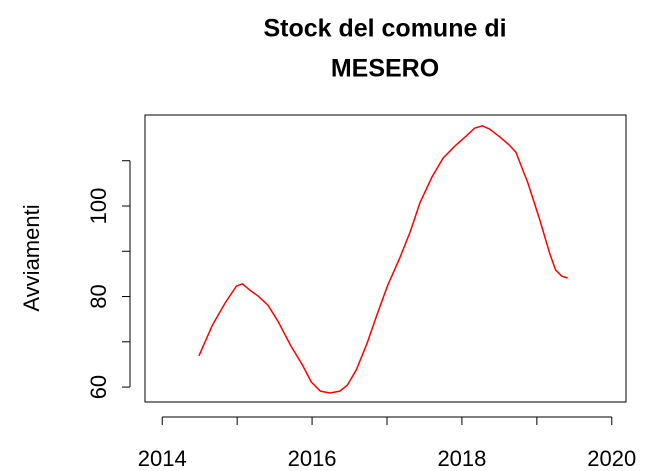 This screenshot has height=471, width=645. Describe the element at coordinates (385, 69) in the screenshot. I see `chart-title: MESERO` at that location.